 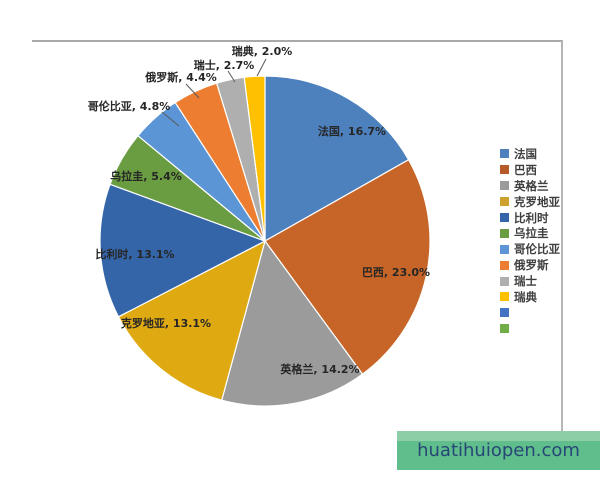 What do you see at coordinates (498, 436) in the screenshot?
I see `watermark-top-strip` at bounding box center [498, 436].